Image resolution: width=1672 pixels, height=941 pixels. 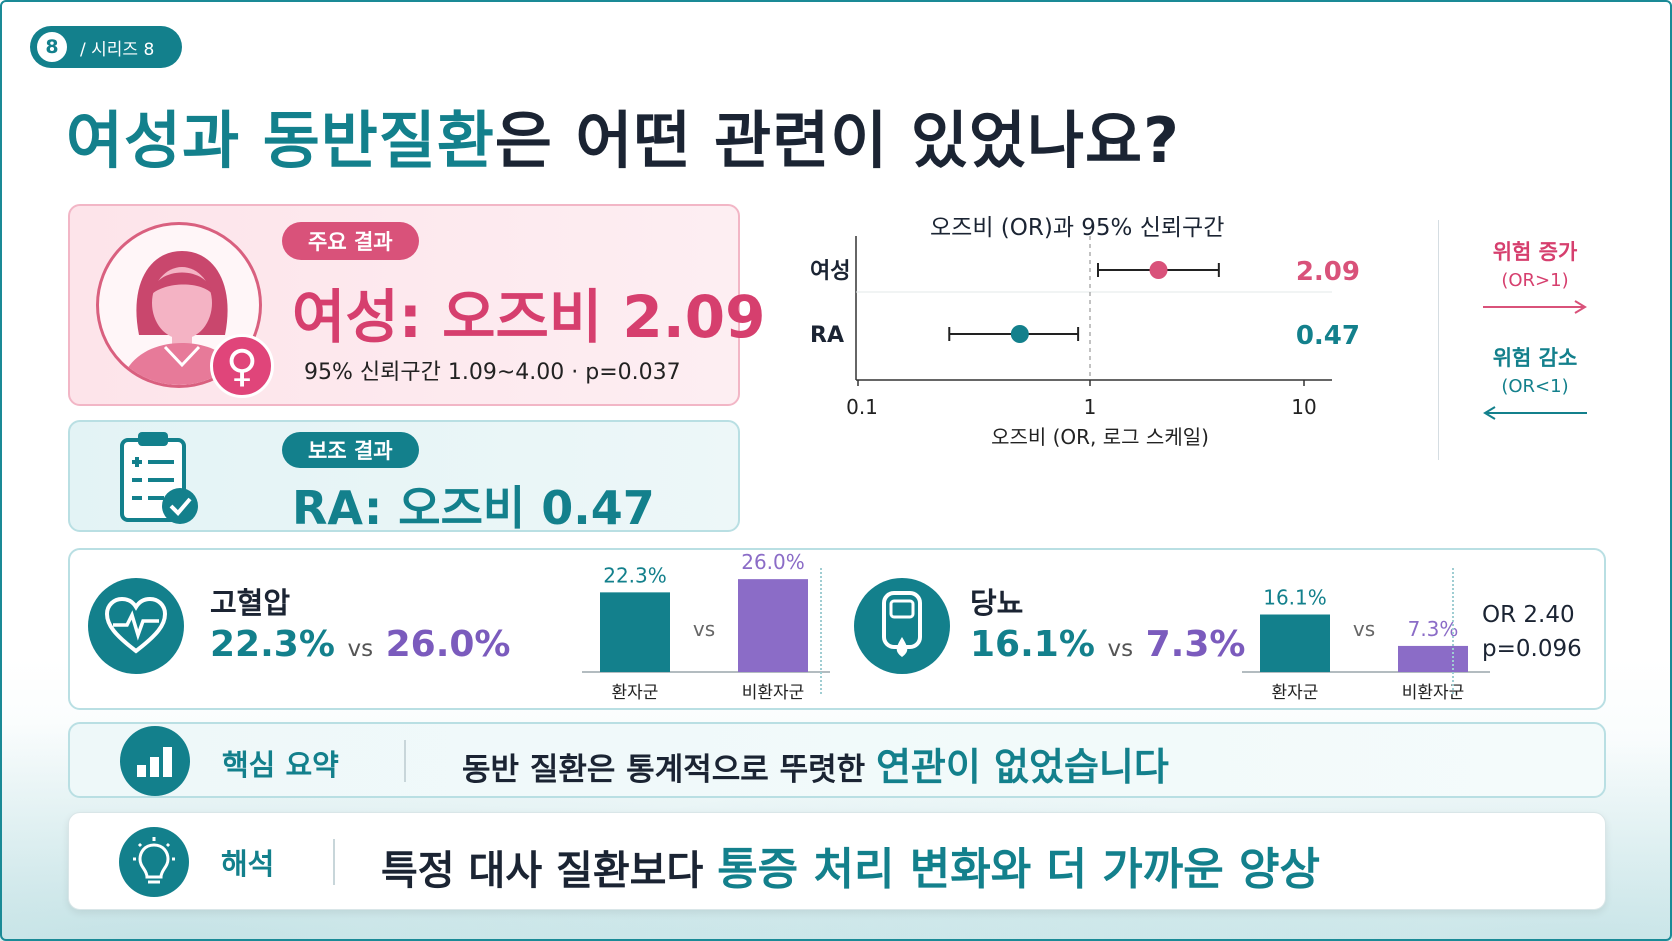 What do you see at coordinates (529, 317) in the screenshot?
I see `primary-headline: 여성: 오즈비 2.09` at bounding box center [529, 317].